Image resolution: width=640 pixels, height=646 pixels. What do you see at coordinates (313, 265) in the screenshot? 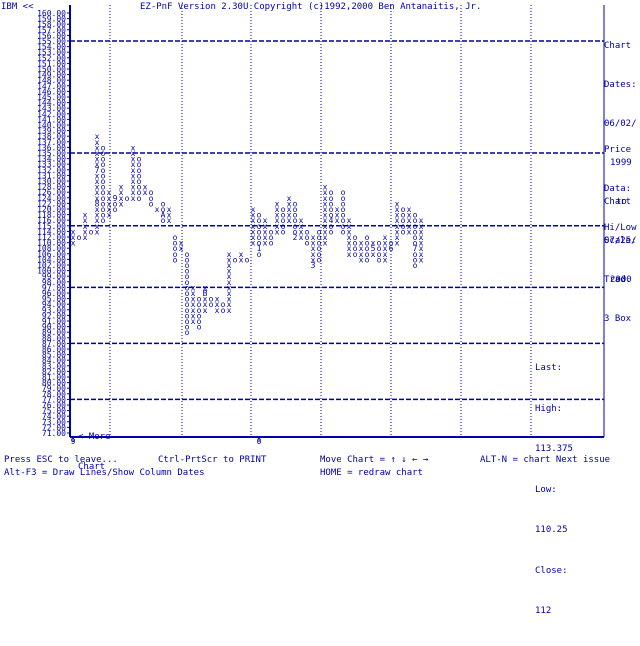
I see `pnf-x-mark: 3` at bounding box center [313, 265].